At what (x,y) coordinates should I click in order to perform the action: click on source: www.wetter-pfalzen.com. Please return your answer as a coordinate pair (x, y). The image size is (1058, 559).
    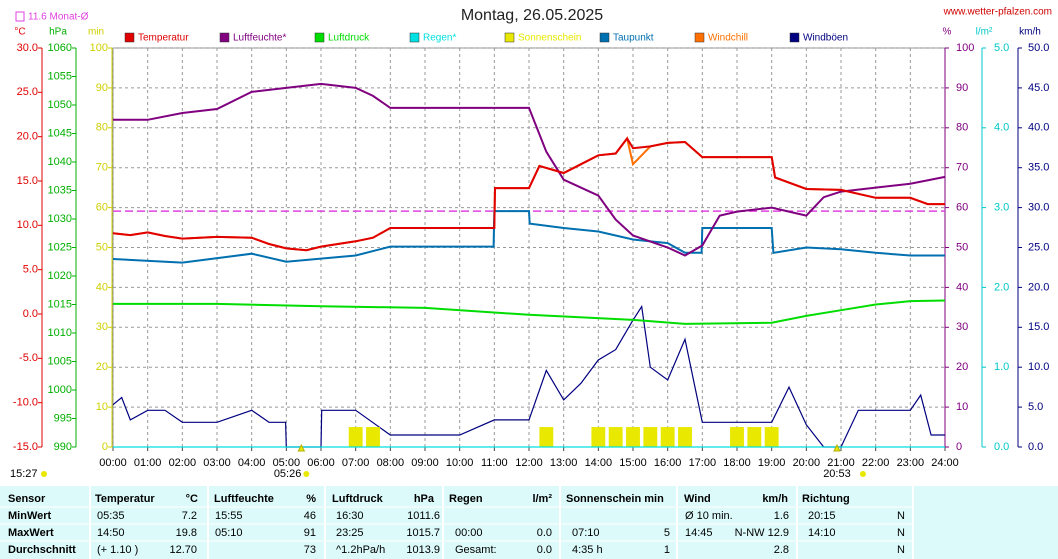
    Looking at the image, I should click on (997, 12).